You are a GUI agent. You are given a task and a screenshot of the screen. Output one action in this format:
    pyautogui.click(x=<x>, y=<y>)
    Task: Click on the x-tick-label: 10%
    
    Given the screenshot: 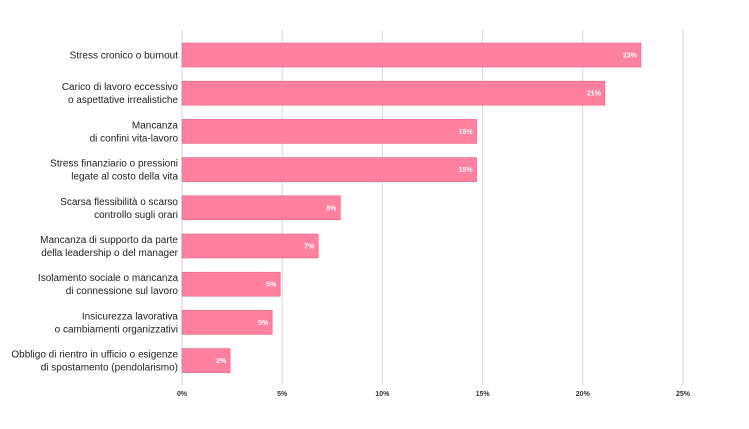 What is the action you would take?
    pyautogui.click(x=382, y=394)
    